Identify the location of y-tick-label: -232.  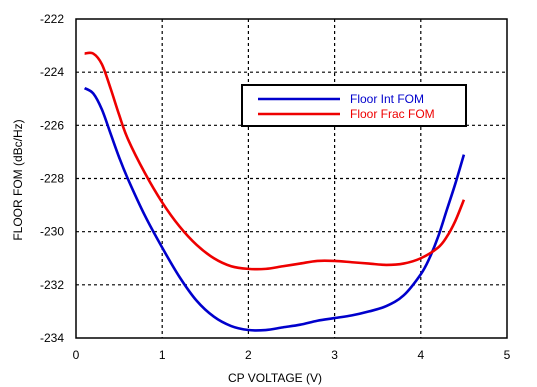
(52, 285).